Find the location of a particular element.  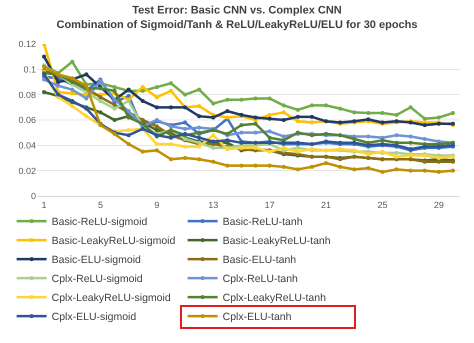

legend-label: Basic-LeakyReLU-tanh is located at coordinates (276, 241).